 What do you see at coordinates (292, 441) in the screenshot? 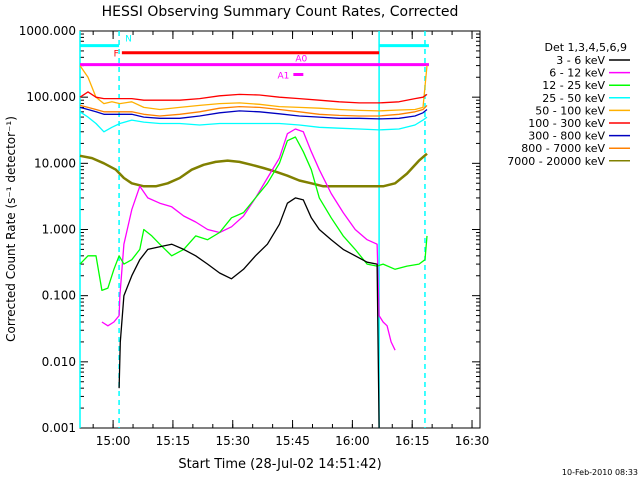
I see `x-tick-label: 15:45` at bounding box center [292, 441].